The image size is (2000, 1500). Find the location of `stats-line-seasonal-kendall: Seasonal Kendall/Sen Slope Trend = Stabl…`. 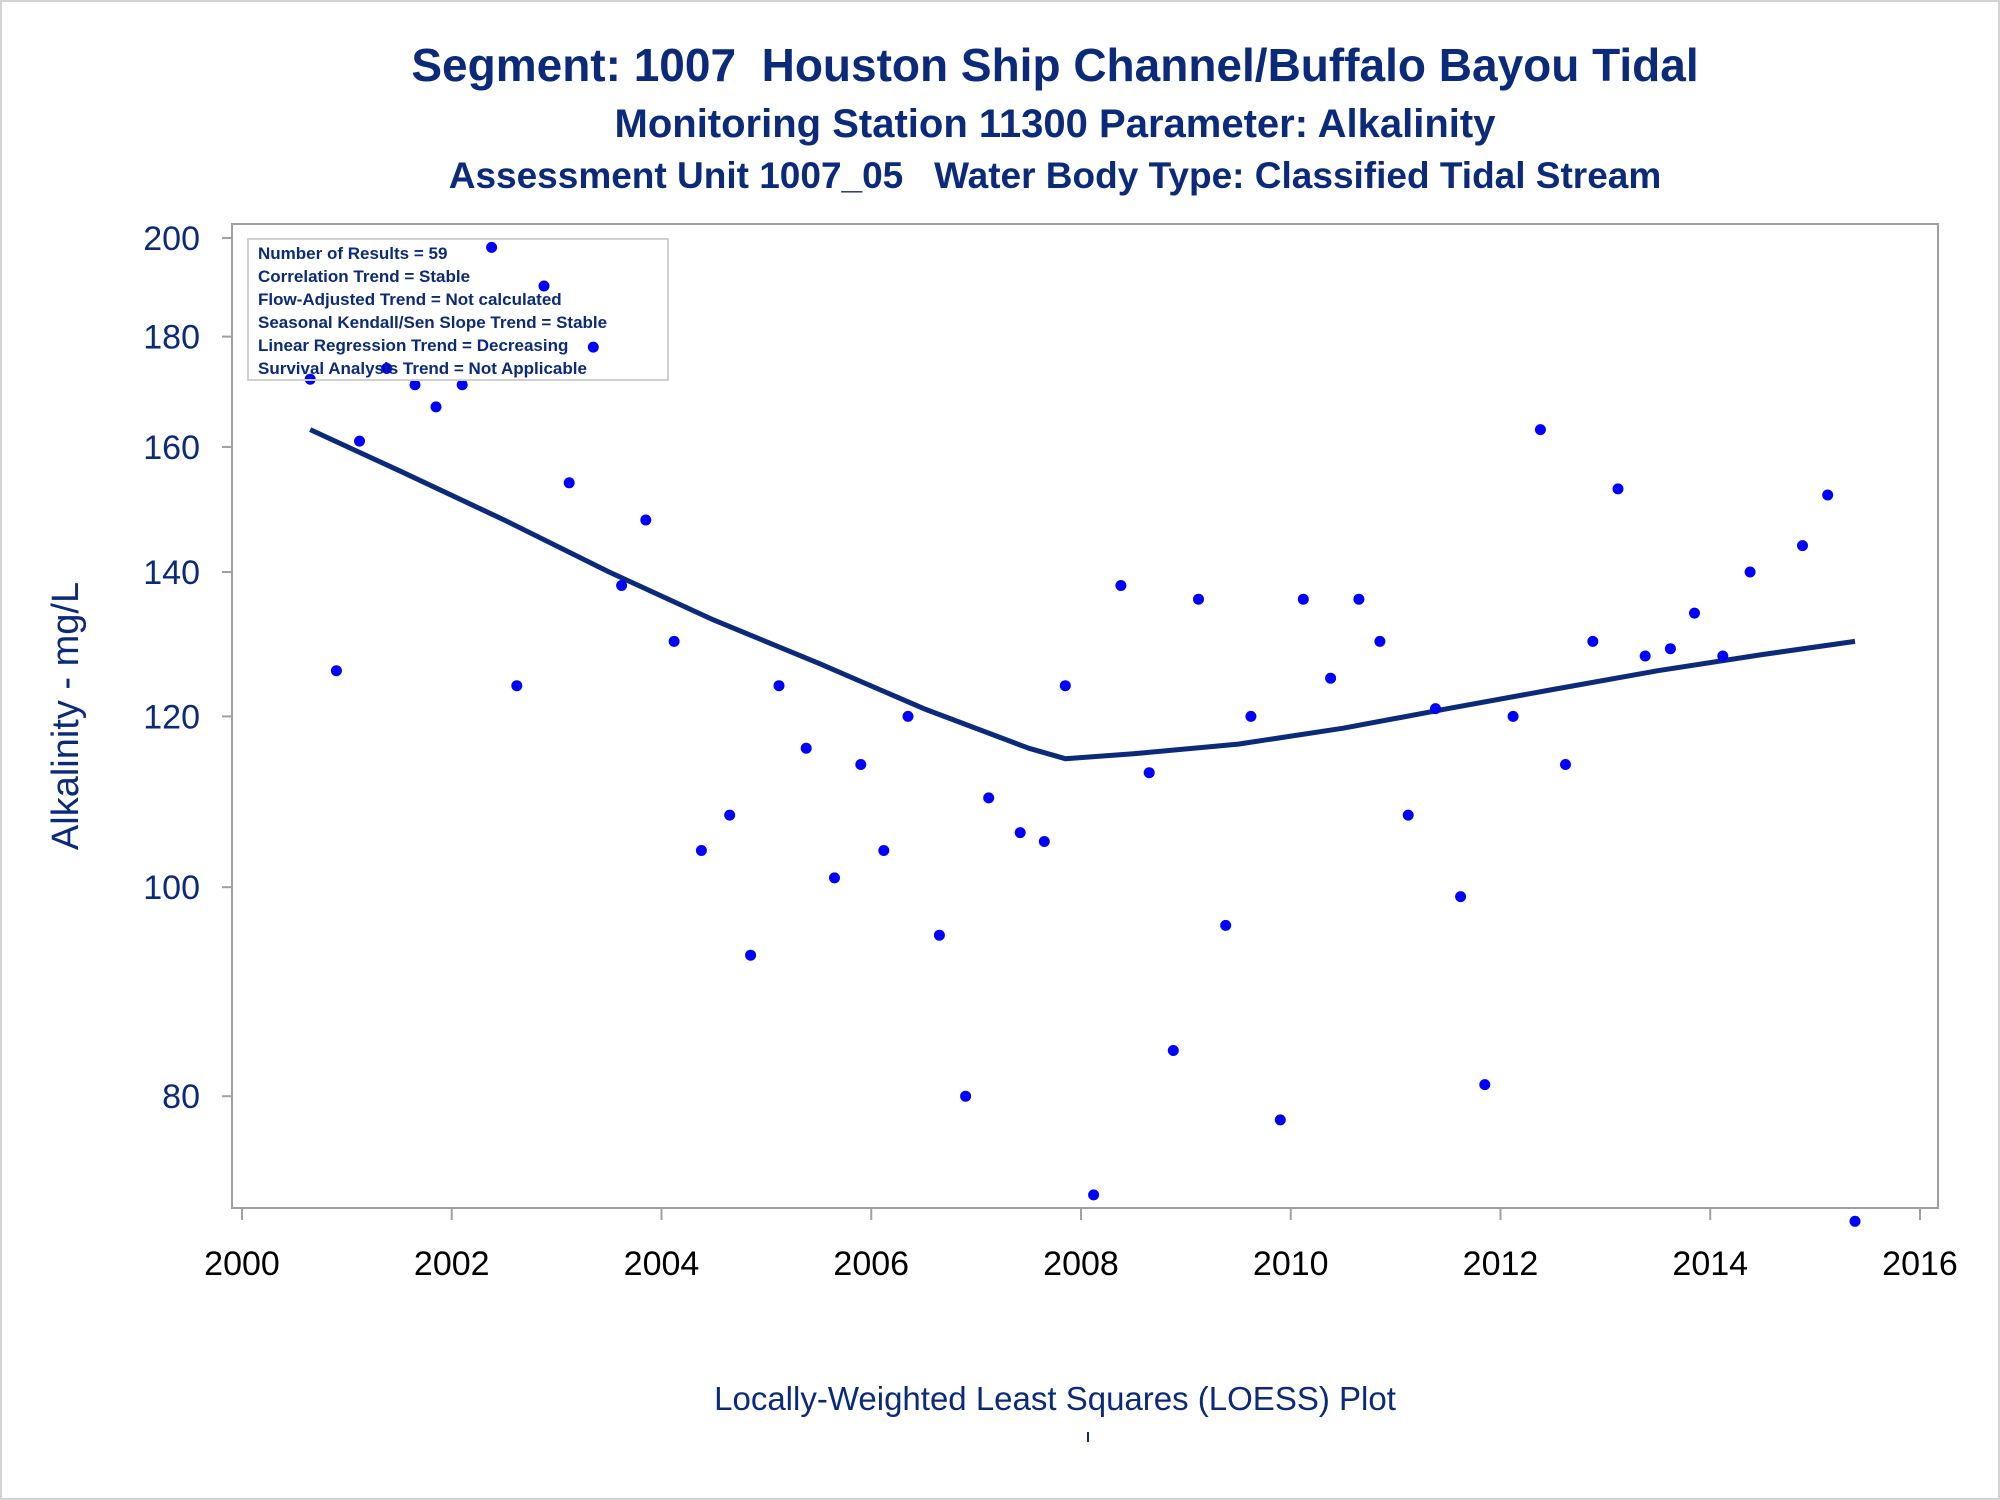

stats-line-seasonal-kendall: Seasonal Kendall/Sen Slope Trend = Stabl… is located at coordinates (432, 322).